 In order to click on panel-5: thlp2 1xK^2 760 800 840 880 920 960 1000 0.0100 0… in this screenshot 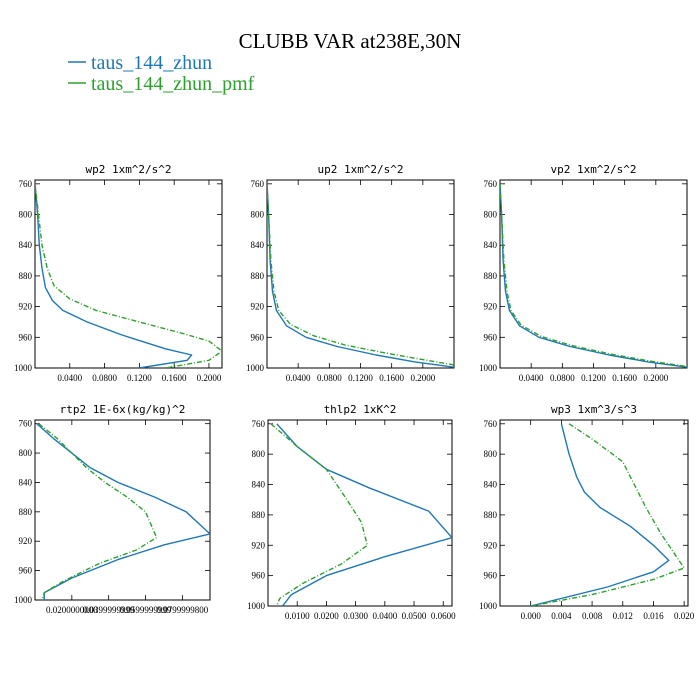, I will do `click(351, 512)`.